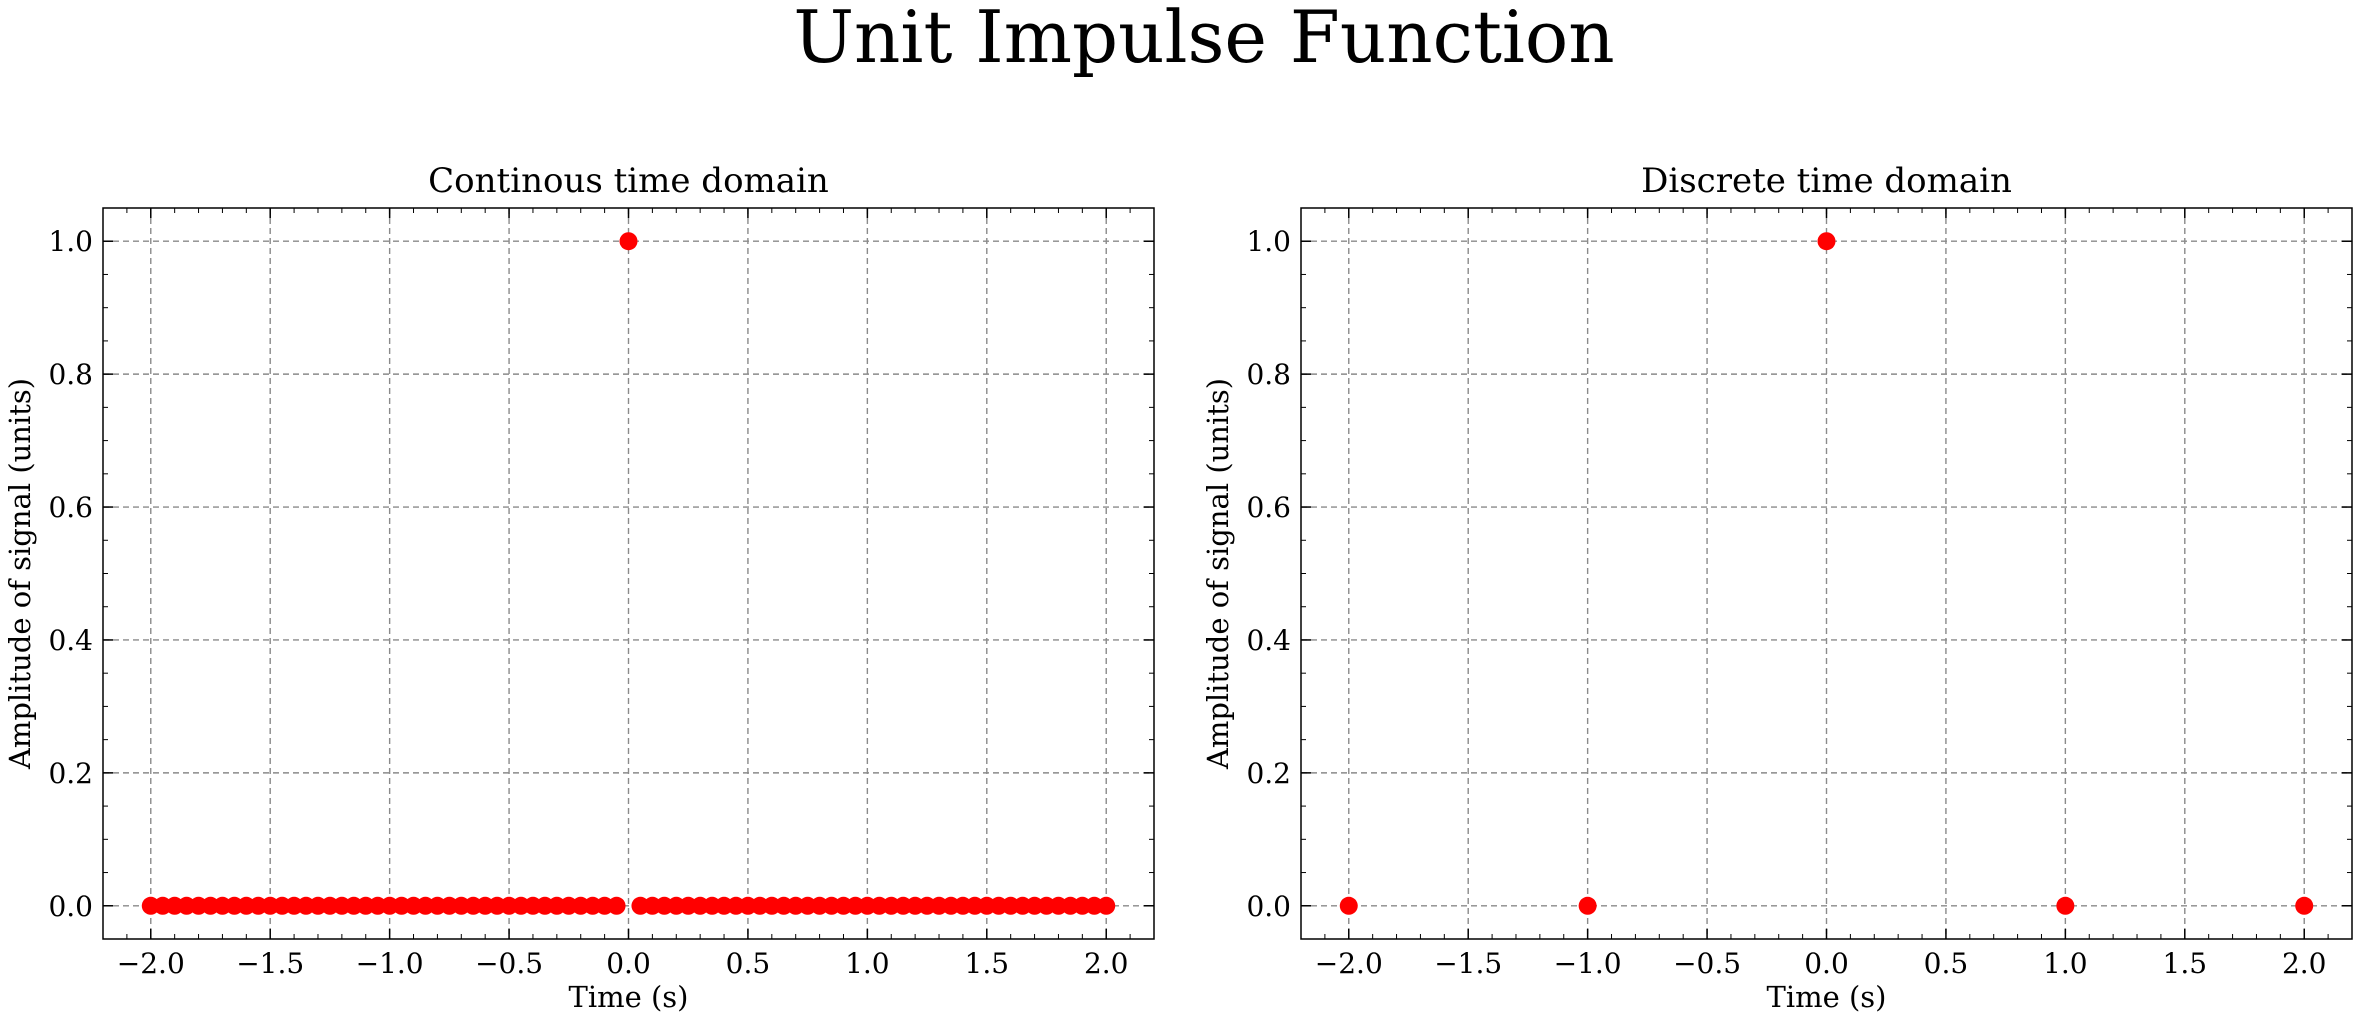 Image resolution: width=2361 pixels, height=1024 pixels. Describe the element at coordinates (628, 181) in the screenshot. I see `axes-title: Continous time domain` at that location.